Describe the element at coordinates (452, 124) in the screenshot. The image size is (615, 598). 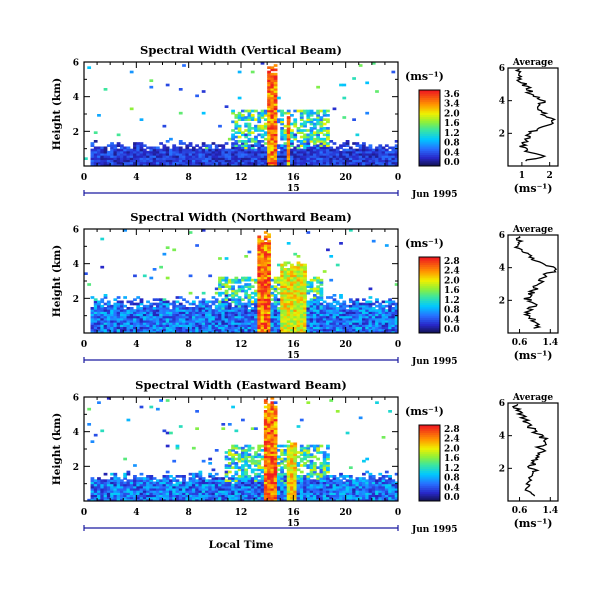
I see `colorbar-tick-label: 1.6` at that location.